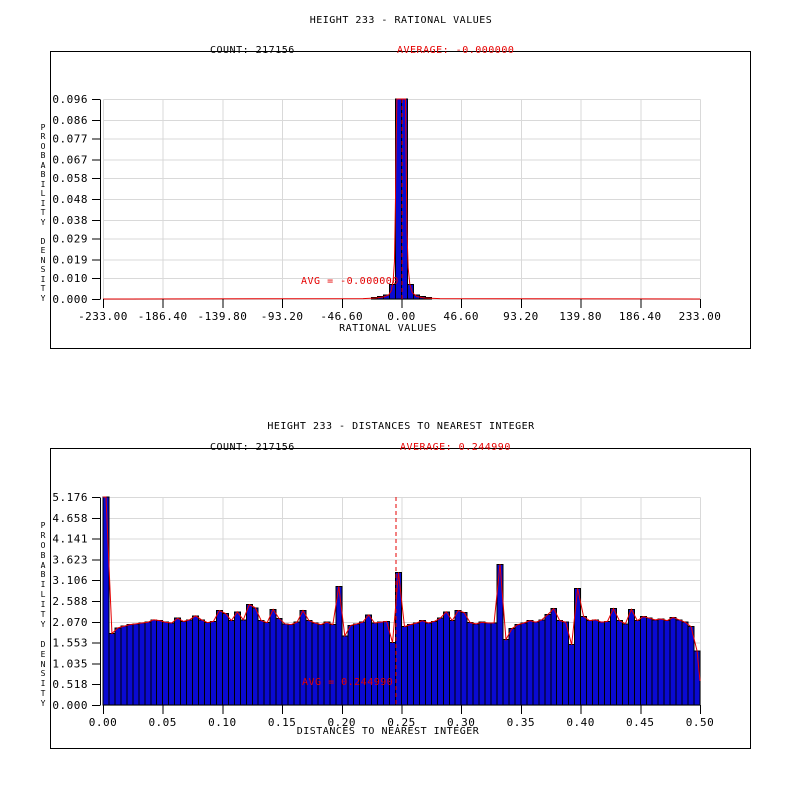 This screenshot has height=800, width=800. I want to click on y-tick-label: 3.106, so click(70, 580).